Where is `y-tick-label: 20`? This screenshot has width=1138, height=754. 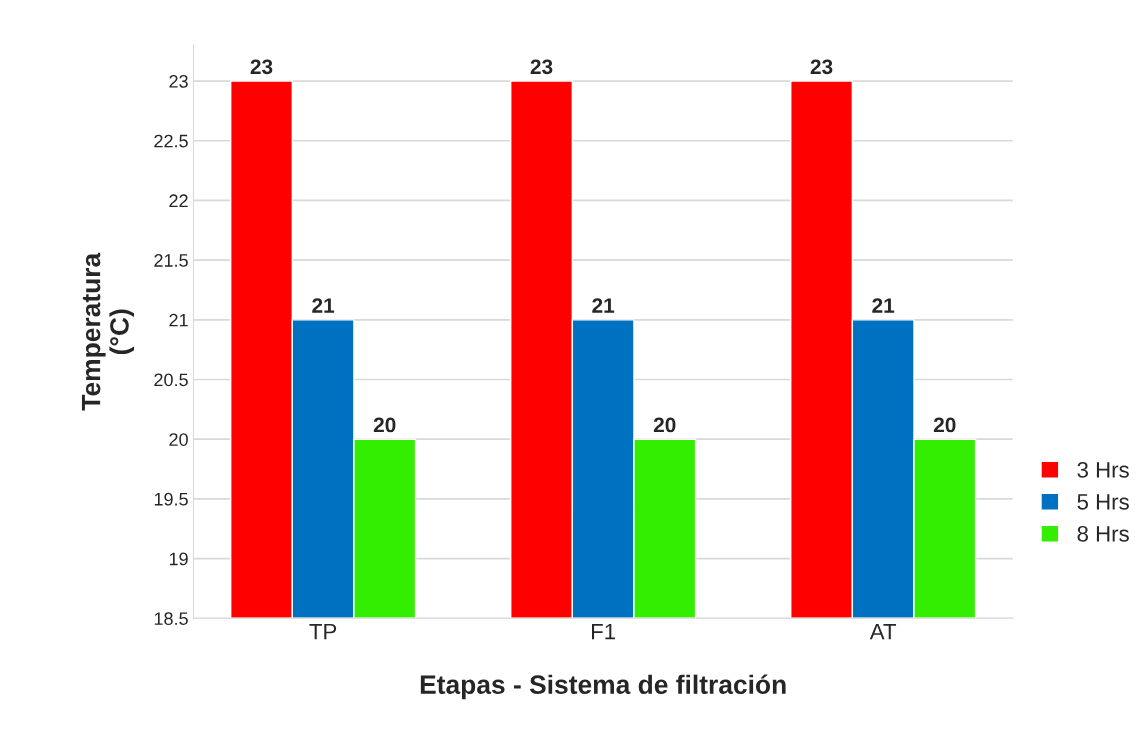
y-tick-label: 20 is located at coordinates (178, 439).